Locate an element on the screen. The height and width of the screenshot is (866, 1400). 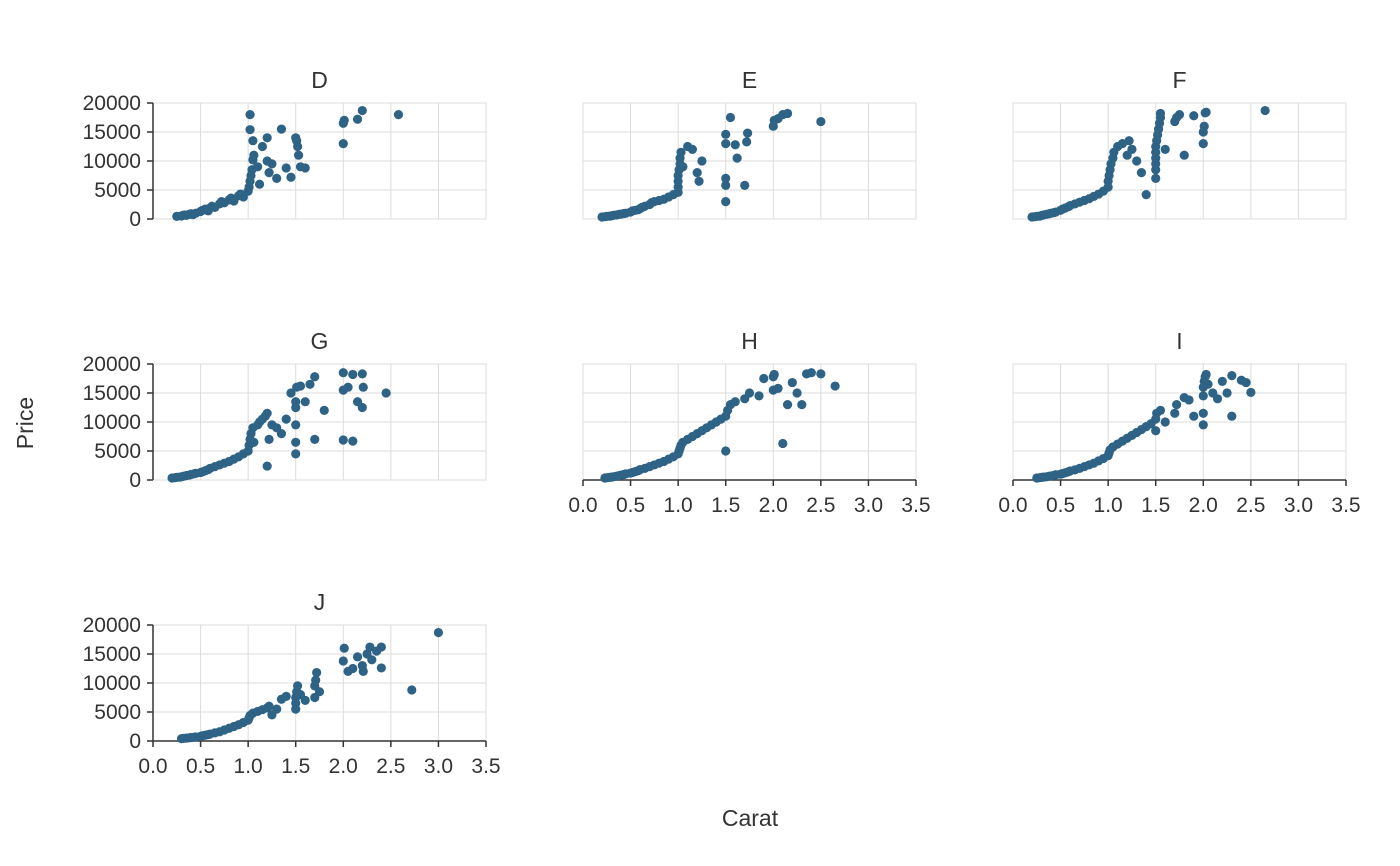
facet-title-f: F is located at coordinates (1179, 80).